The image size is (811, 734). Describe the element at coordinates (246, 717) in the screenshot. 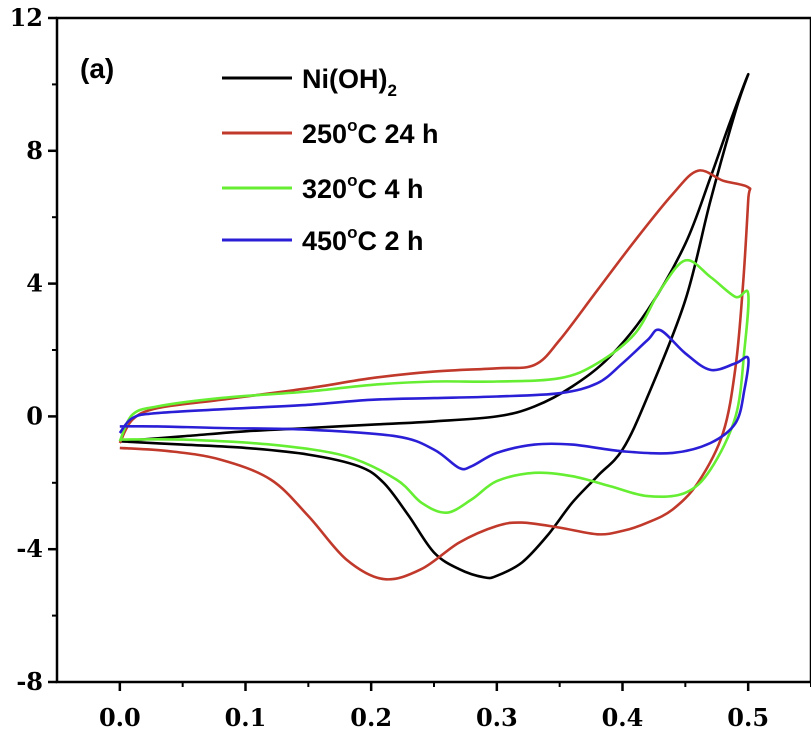

I see `x-tick-label: 0.1` at that location.